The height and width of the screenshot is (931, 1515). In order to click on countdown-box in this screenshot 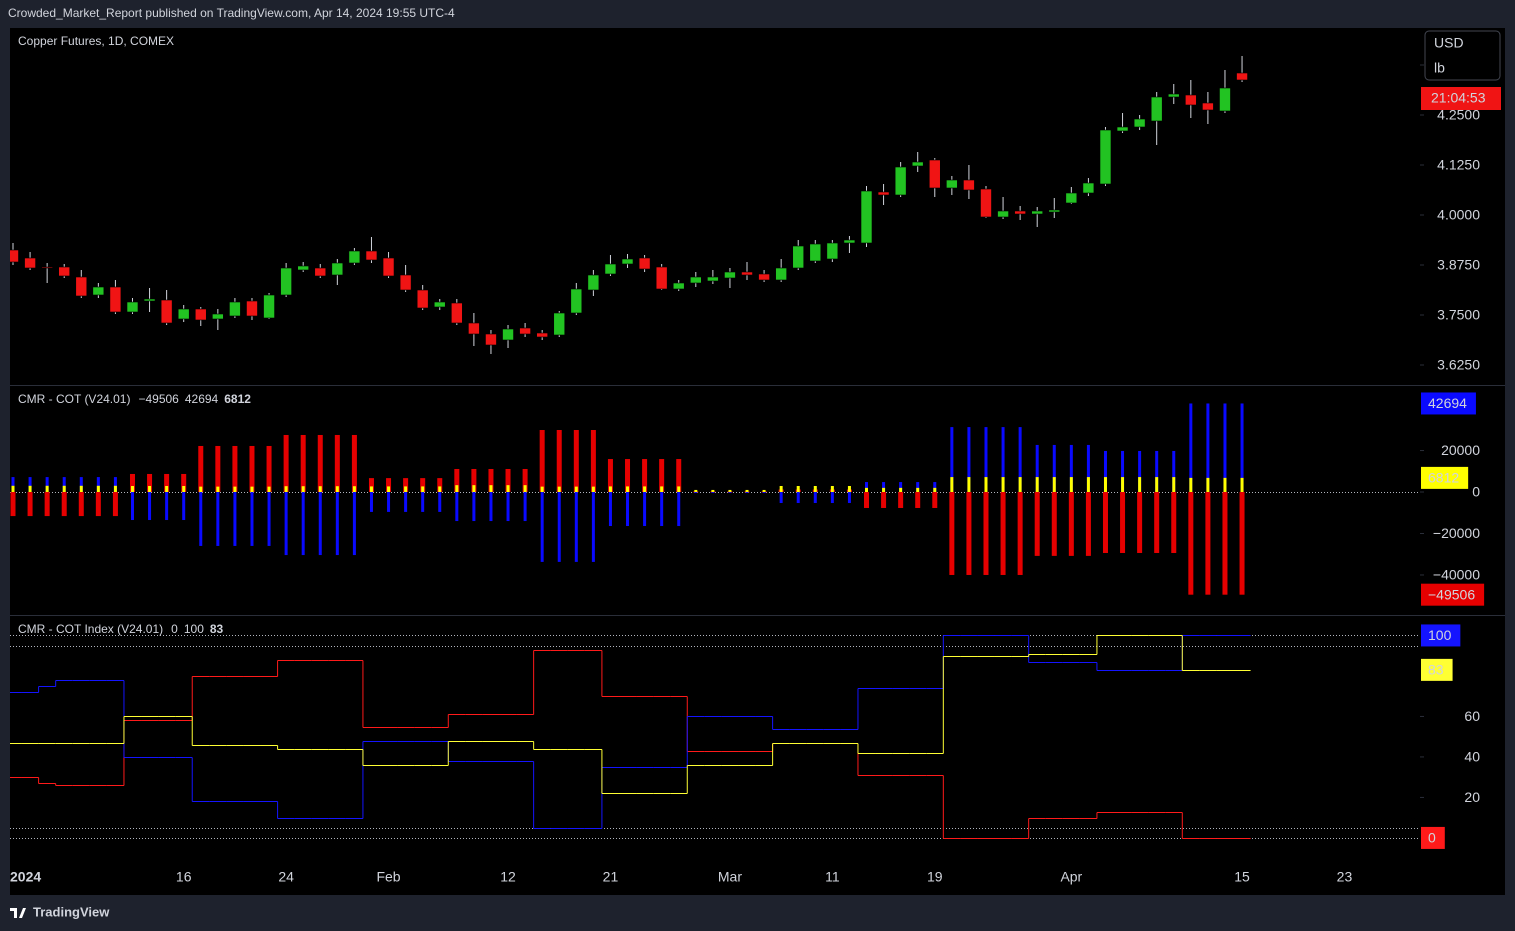, I will do `click(1461, 98)`.